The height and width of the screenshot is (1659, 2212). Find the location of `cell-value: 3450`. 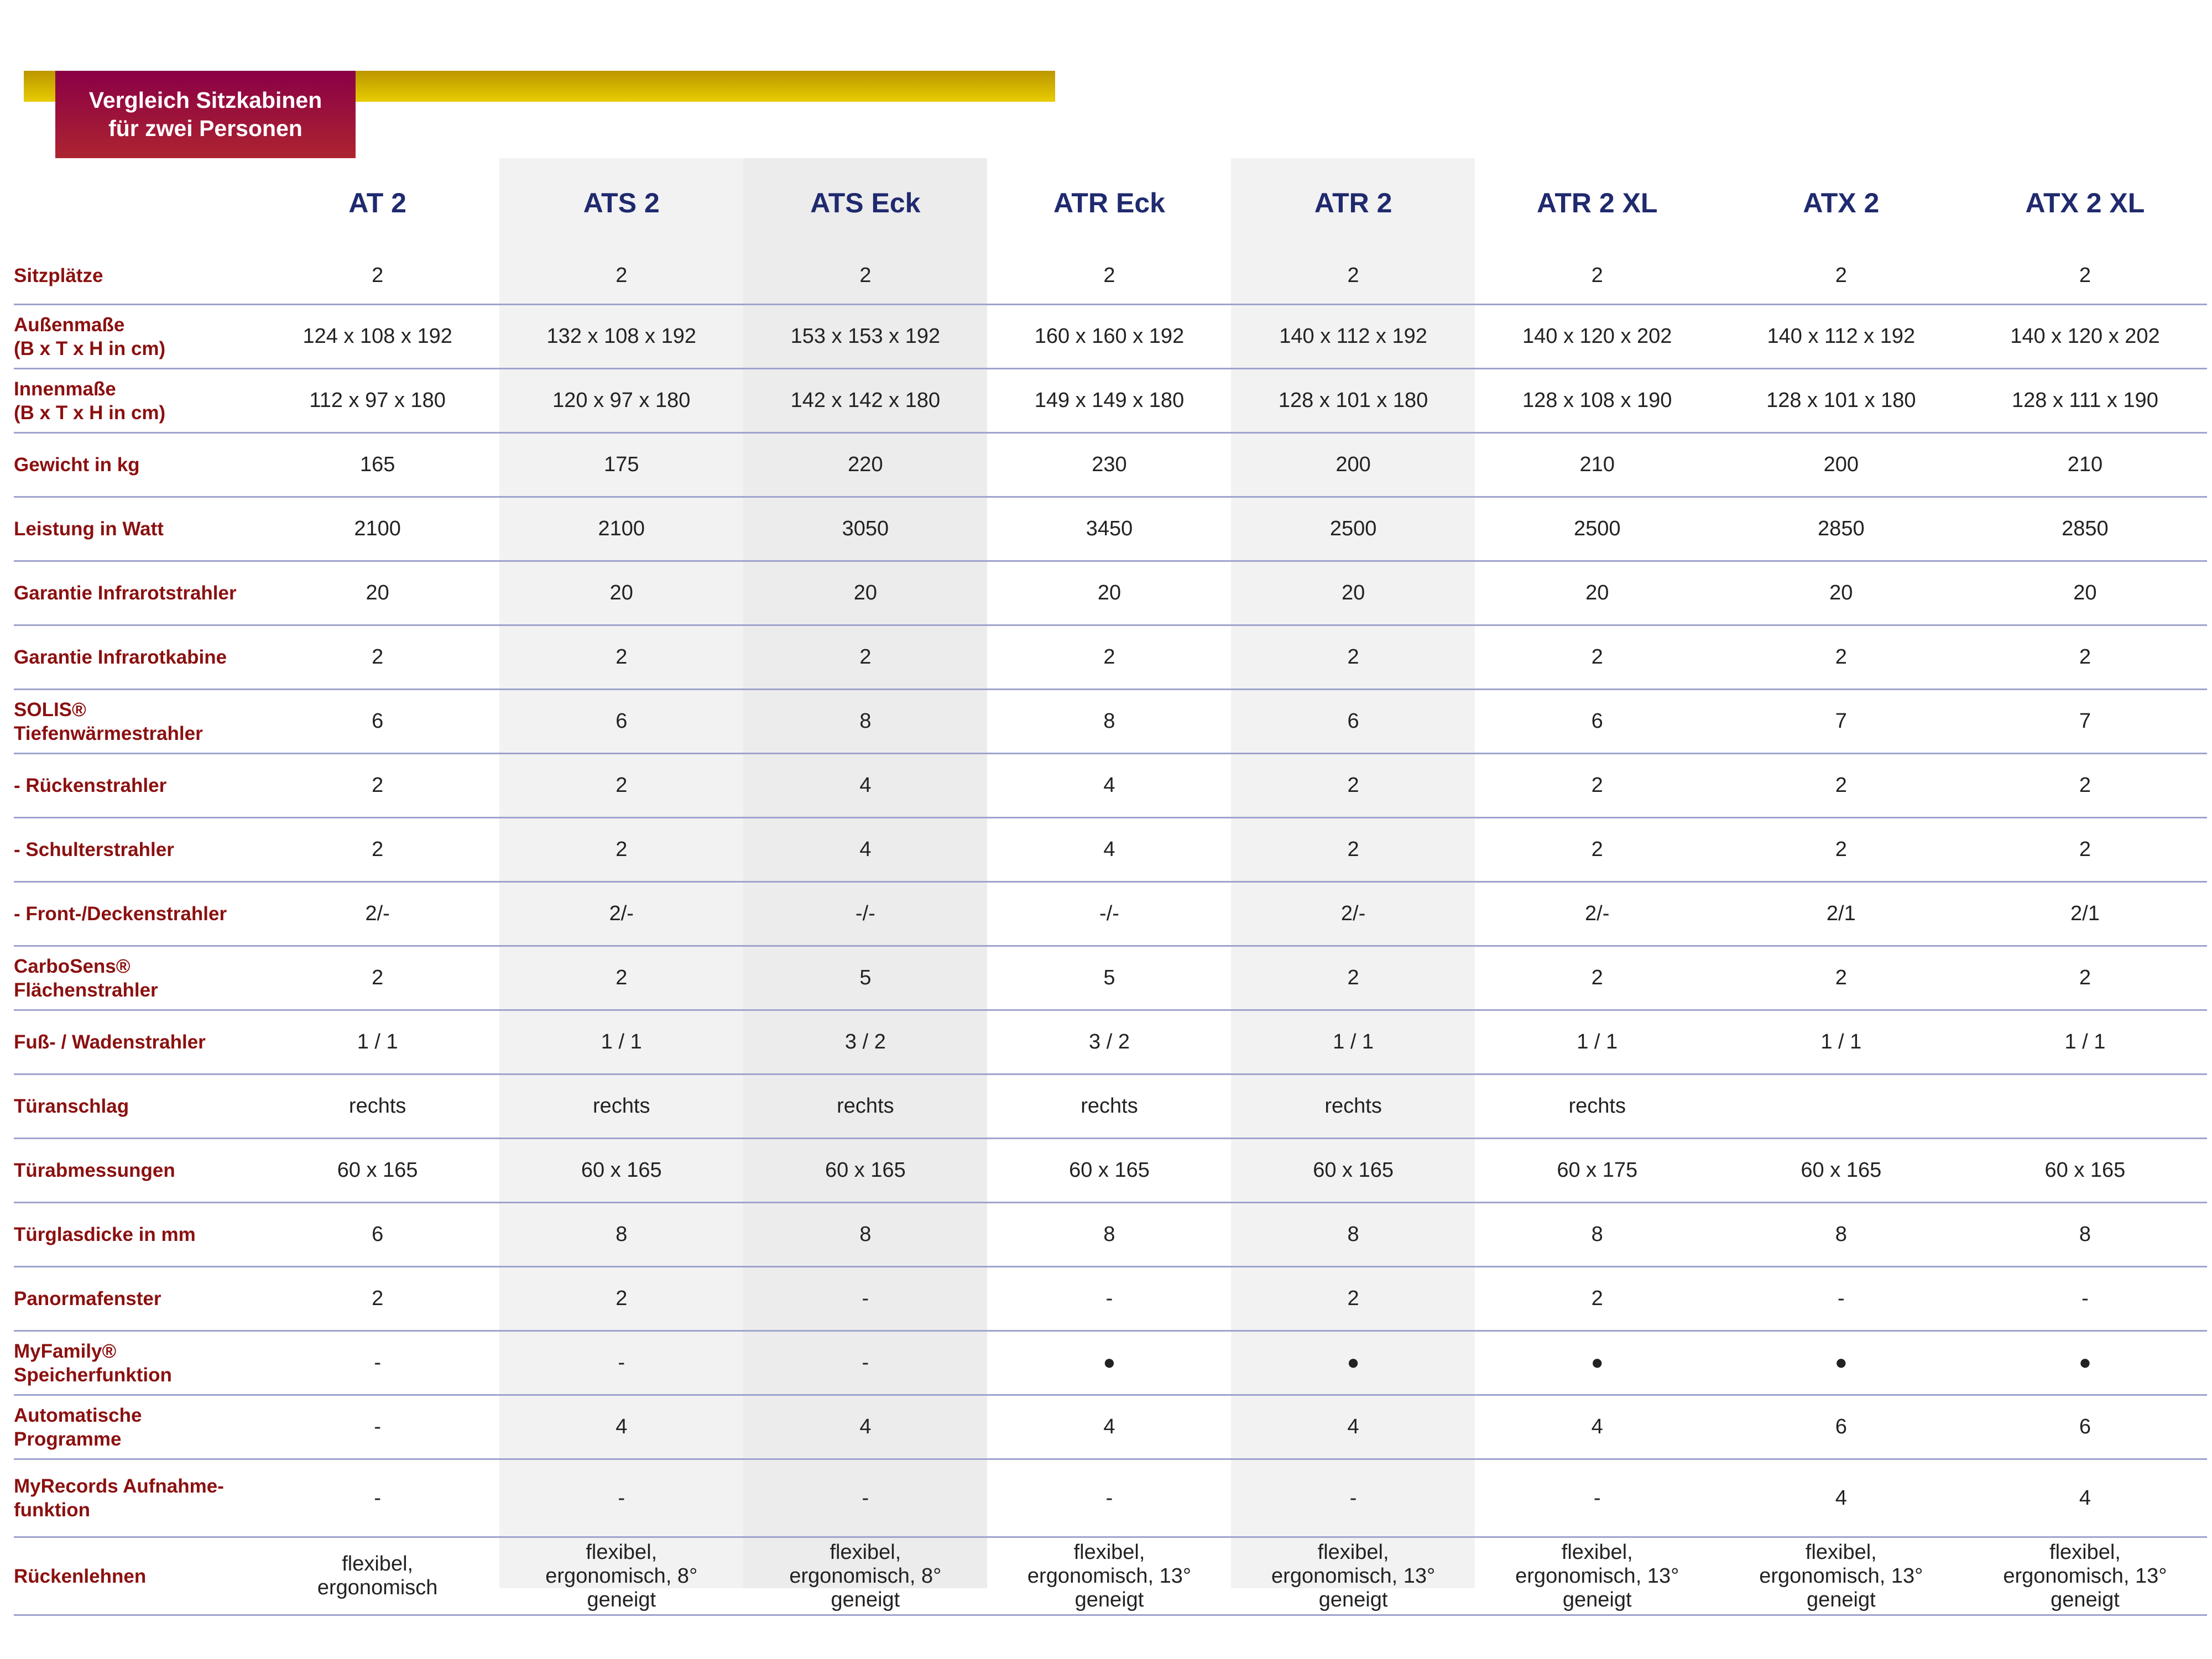

cell-value: 3450 is located at coordinates (1110, 529).